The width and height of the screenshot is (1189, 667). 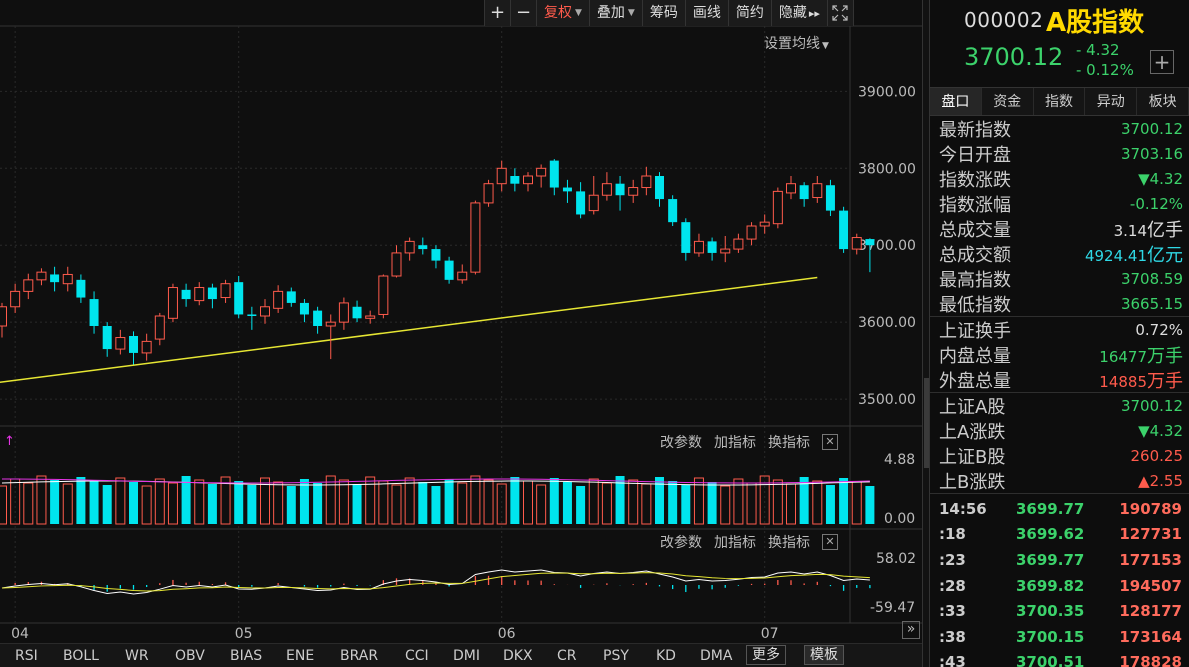 What do you see at coordinates (664, 13) in the screenshot?
I see `chips-button: 筹码` at bounding box center [664, 13].